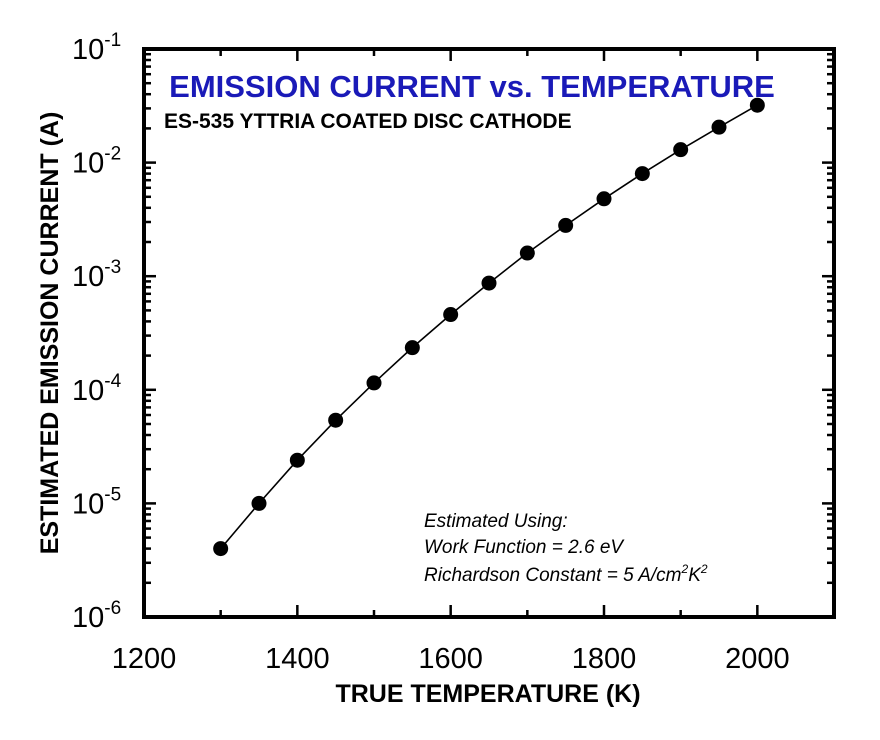  Describe the element at coordinates (524, 547) in the screenshot. I see `annotation-line-2: Work Function = 2.6 eV` at that location.